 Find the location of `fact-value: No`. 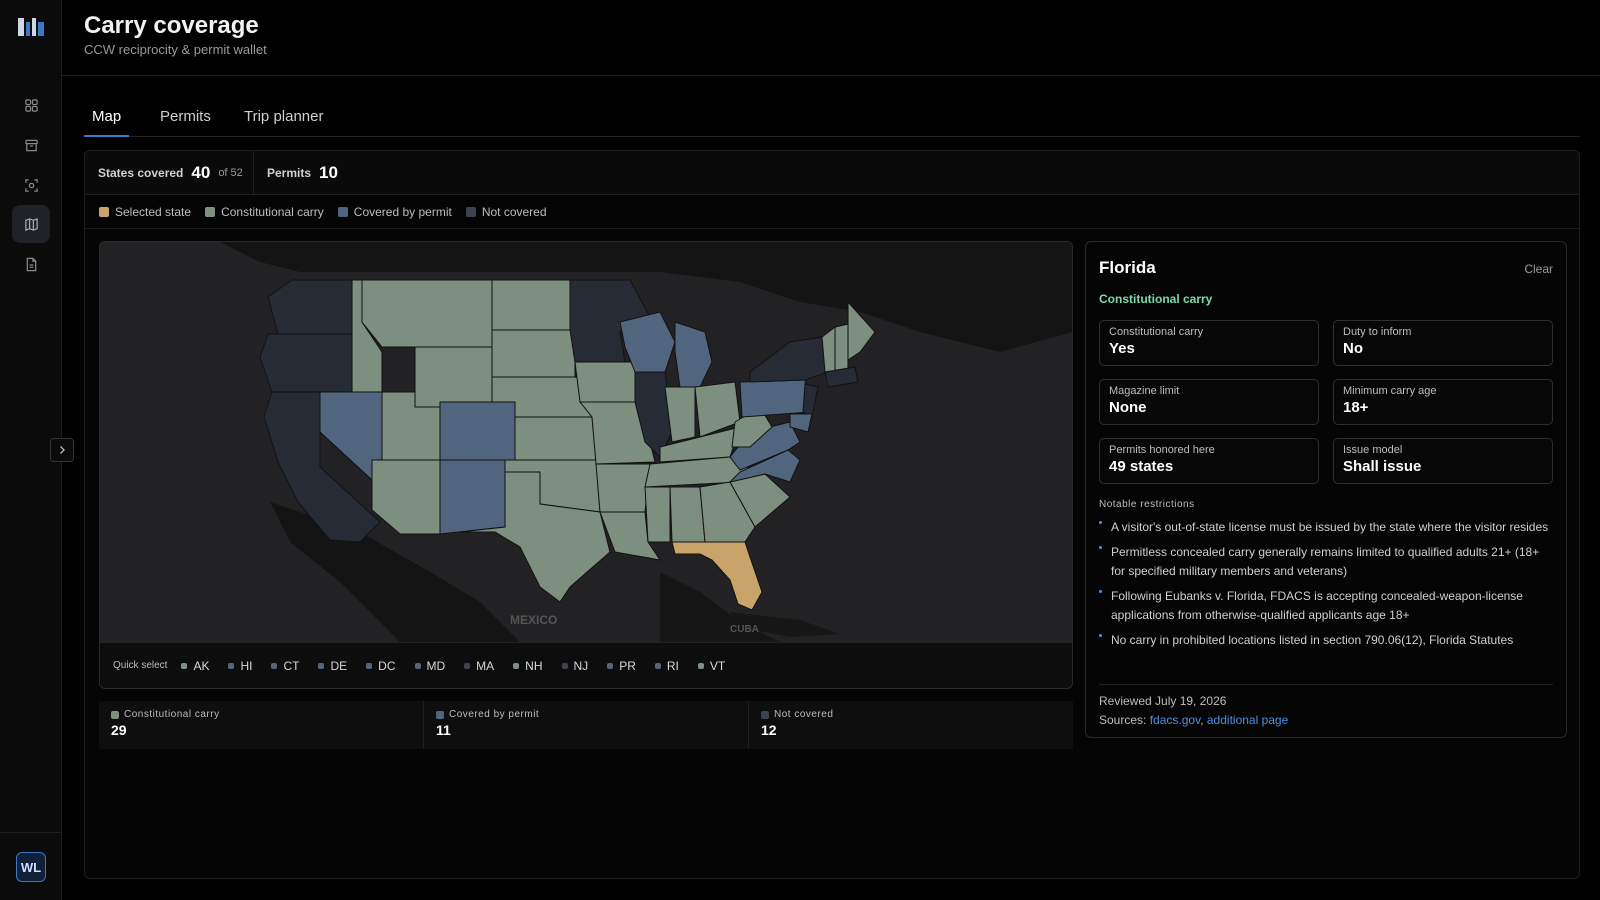

fact-value: No is located at coordinates (1353, 348).